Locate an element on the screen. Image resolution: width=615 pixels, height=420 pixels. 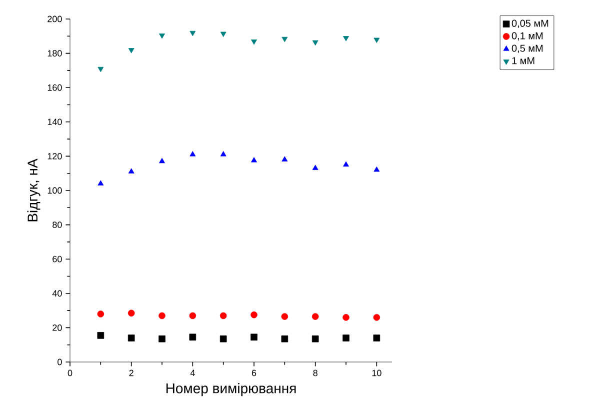
x-tick-label: 8 is located at coordinates (315, 373).